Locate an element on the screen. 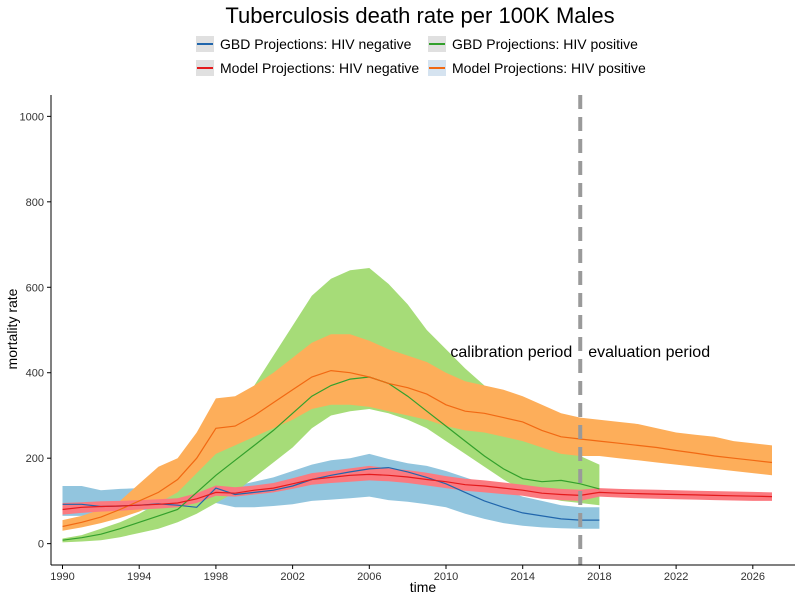 This screenshot has height=600, width=800. y-tick-label: 0 is located at coordinates (41, 545).